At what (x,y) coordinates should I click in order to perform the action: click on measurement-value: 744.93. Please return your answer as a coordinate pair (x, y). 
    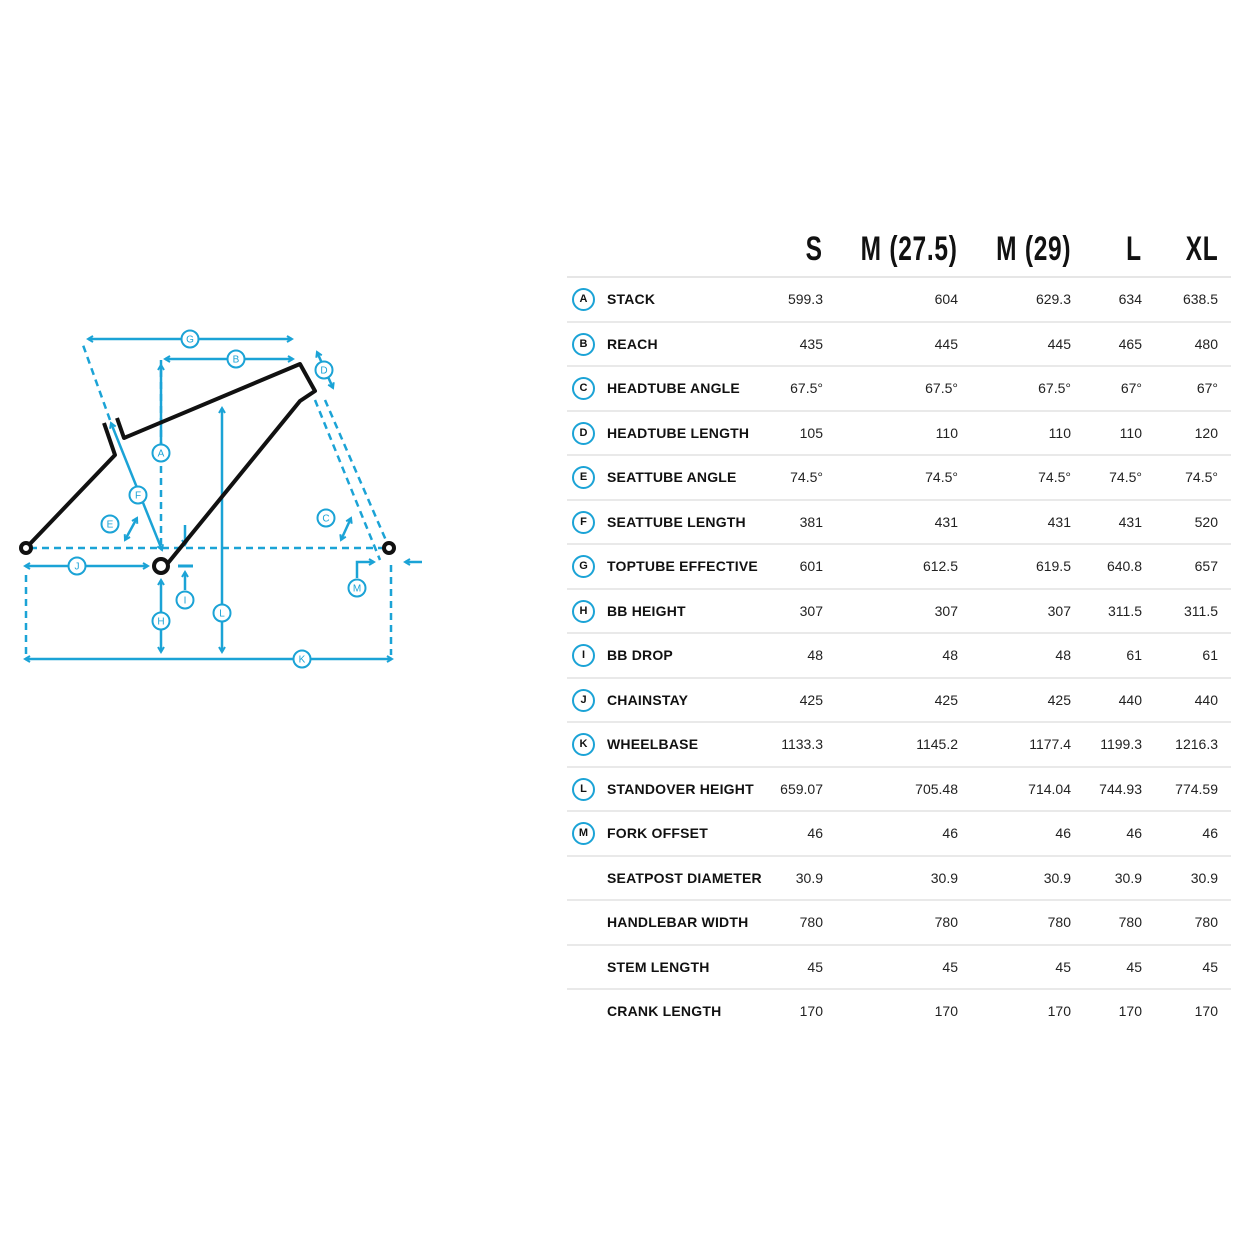
    Looking at the image, I should click on (1120, 788).